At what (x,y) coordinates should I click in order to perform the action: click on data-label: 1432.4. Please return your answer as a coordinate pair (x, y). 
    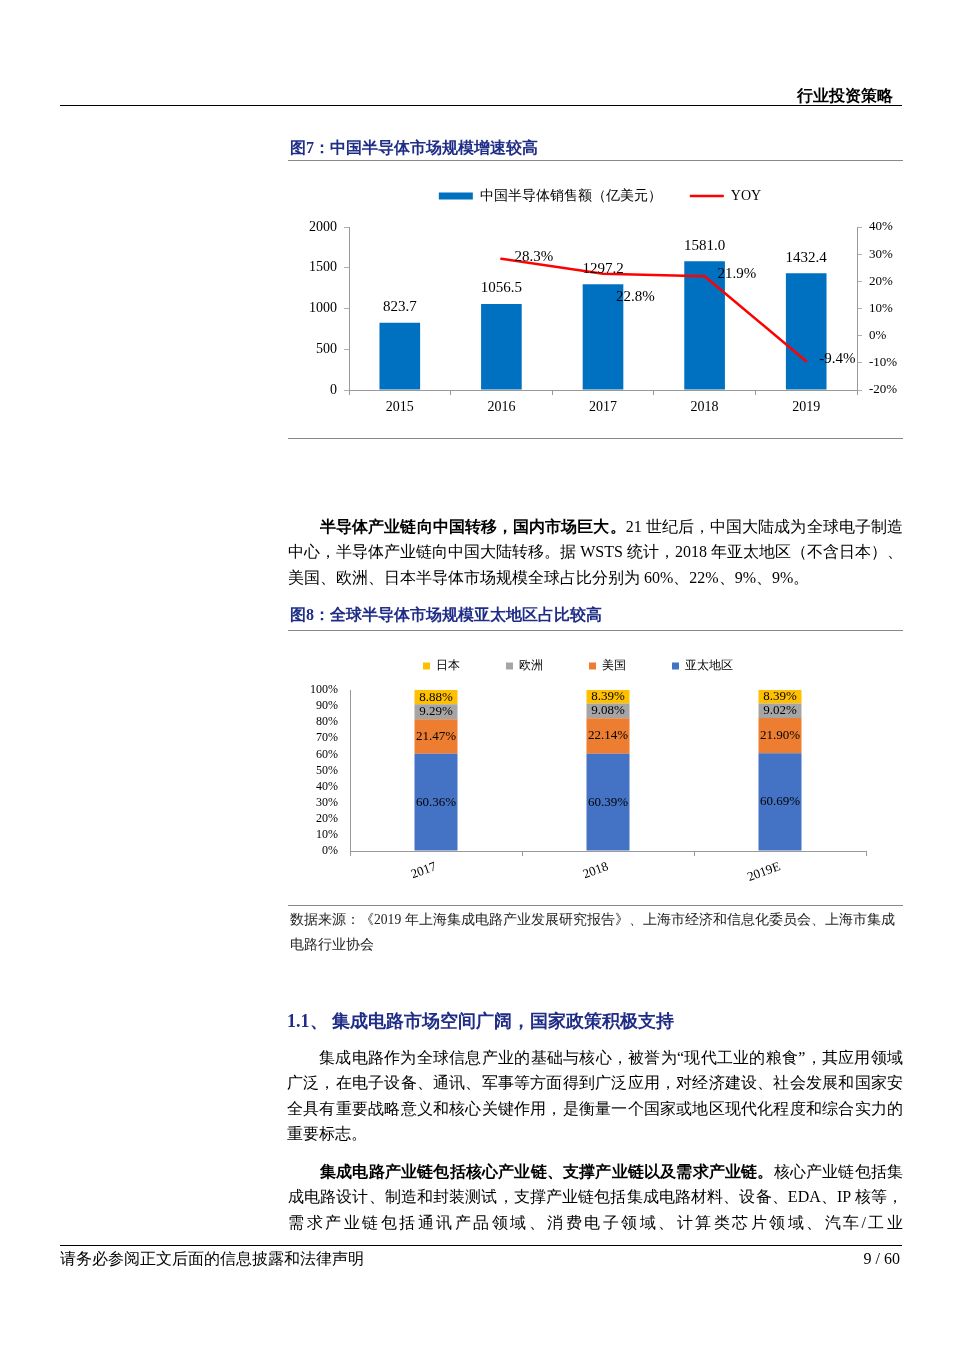
    Looking at the image, I should click on (806, 256).